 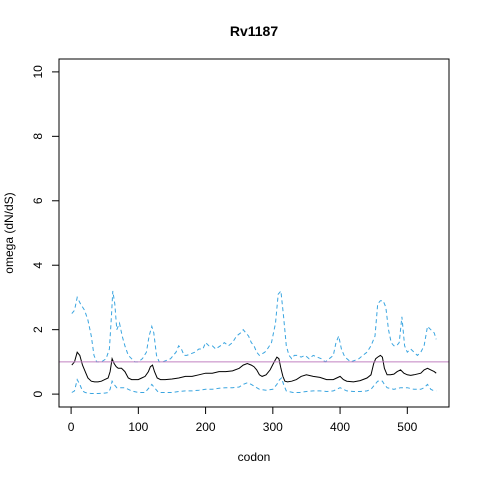 What do you see at coordinates (254, 326) in the screenshot?
I see `series-line-upper` at bounding box center [254, 326].